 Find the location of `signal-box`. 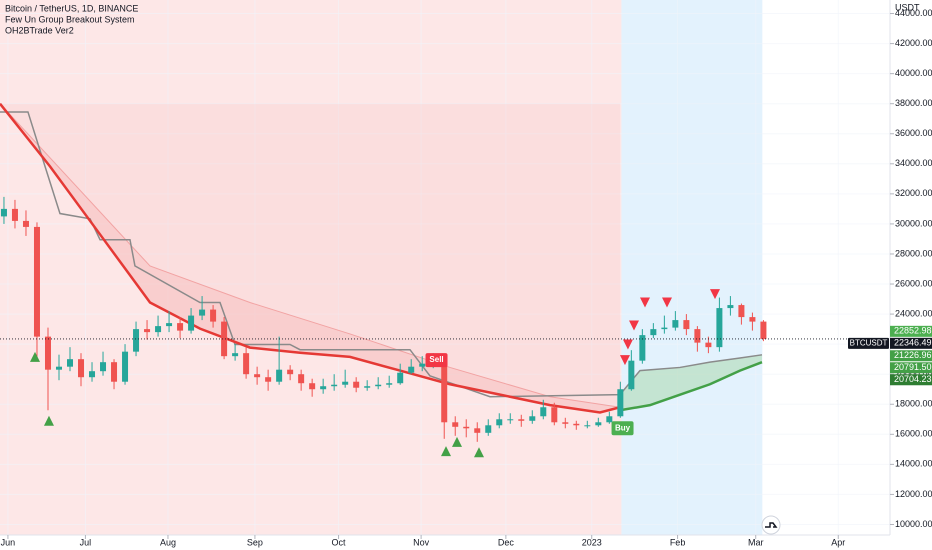

signal-box is located at coordinates (436, 360).